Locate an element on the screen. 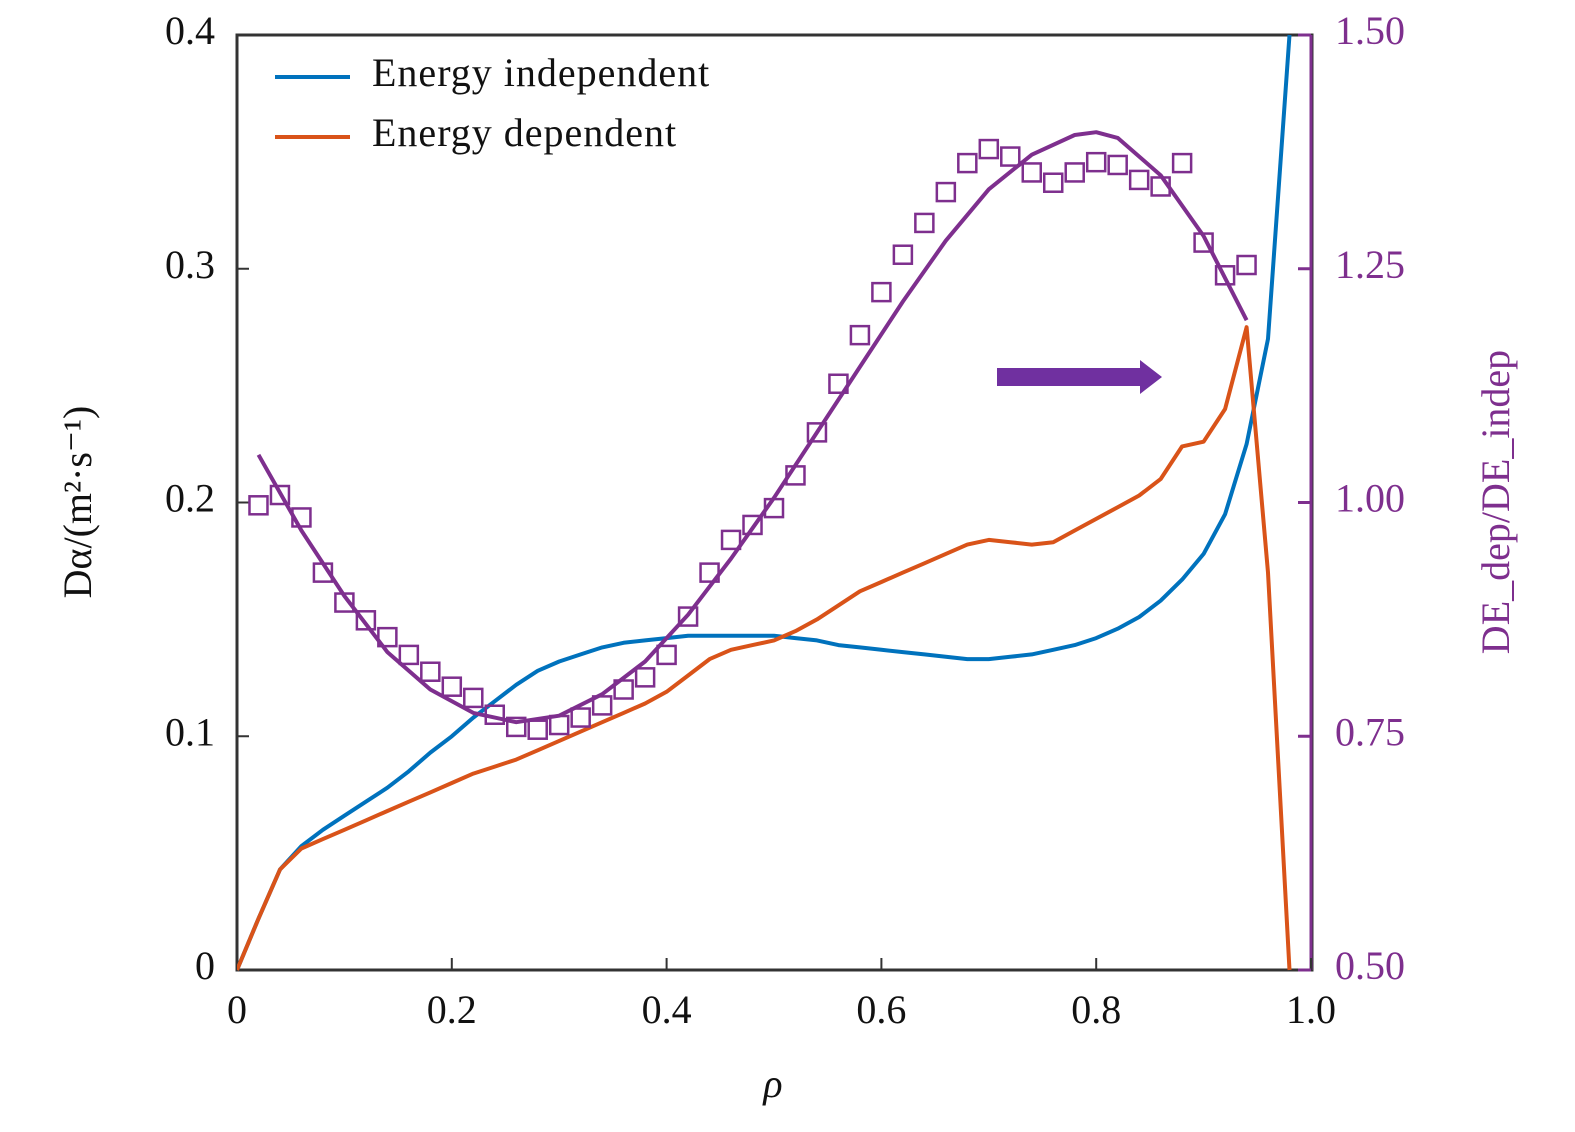 This screenshot has height=1132, width=1575. x-tick-label: 0.8 is located at coordinates (1096, 1009).